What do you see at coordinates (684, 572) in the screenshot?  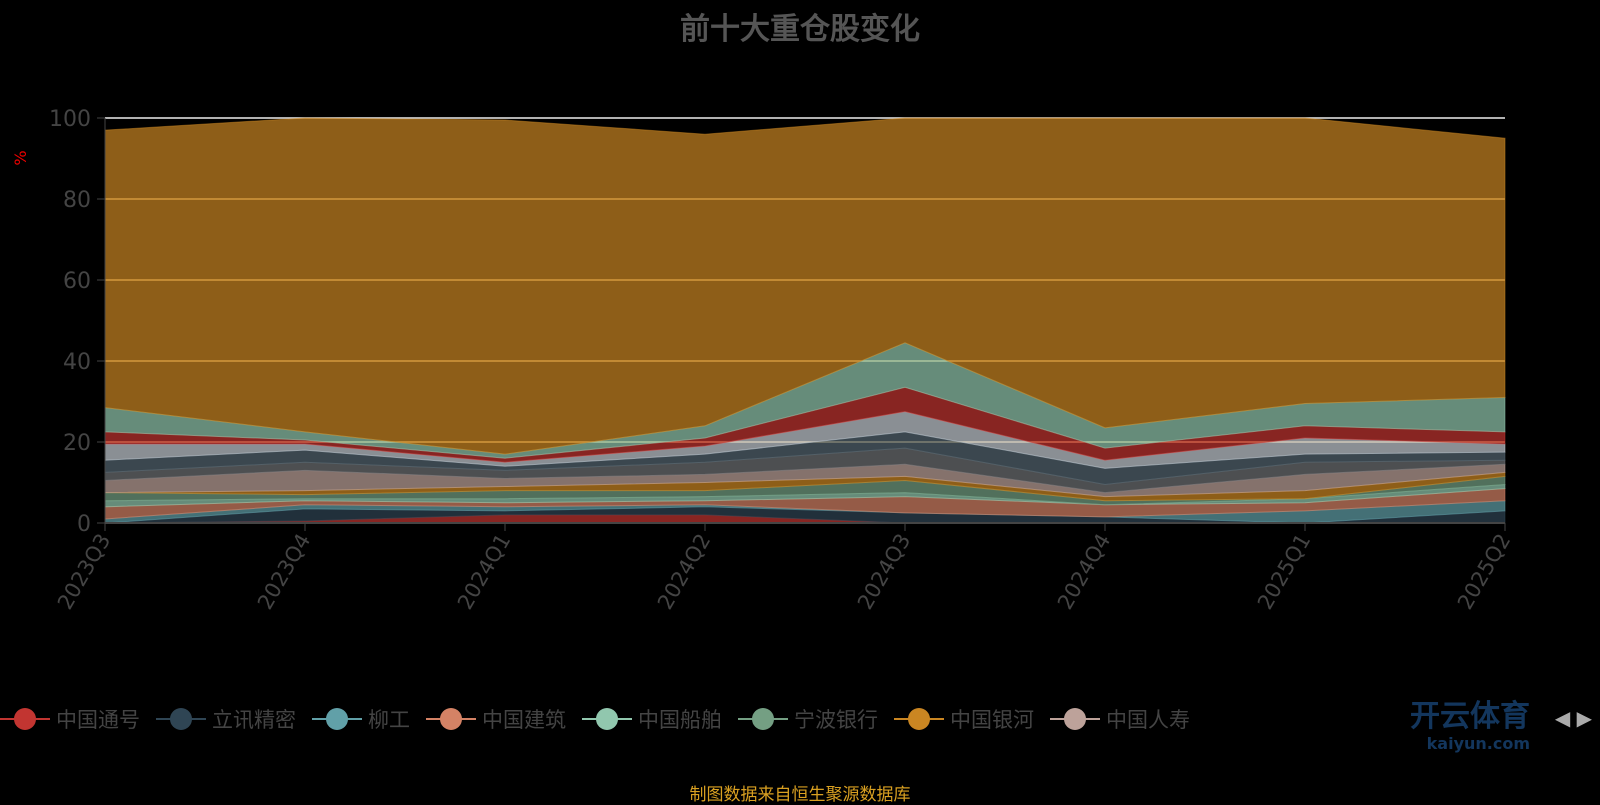 I see `x-tick-label: 2024Q2` at bounding box center [684, 572].